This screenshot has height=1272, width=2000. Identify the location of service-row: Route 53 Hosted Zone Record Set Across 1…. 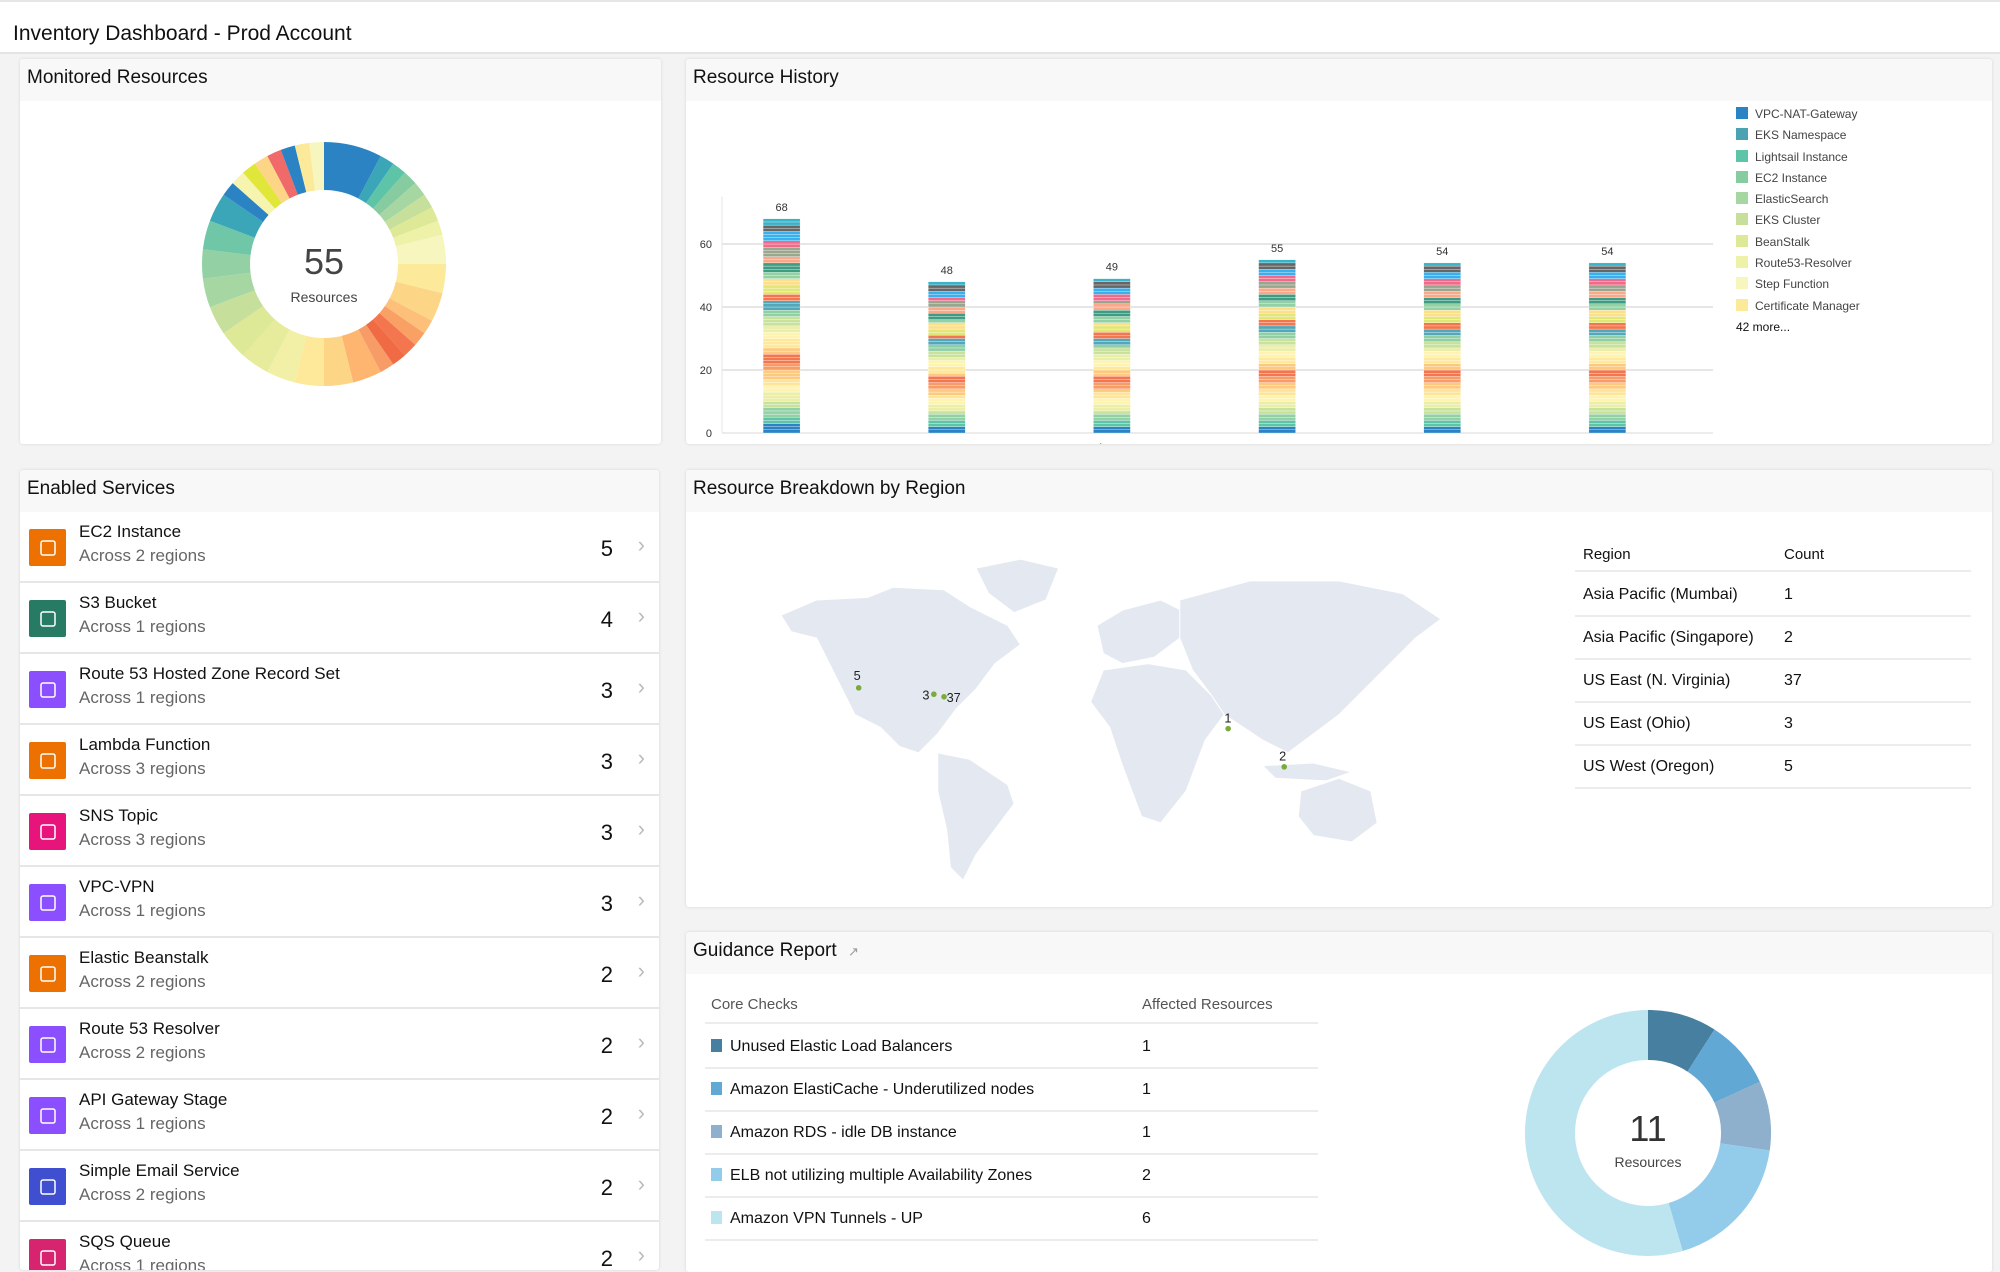
(339, 689).